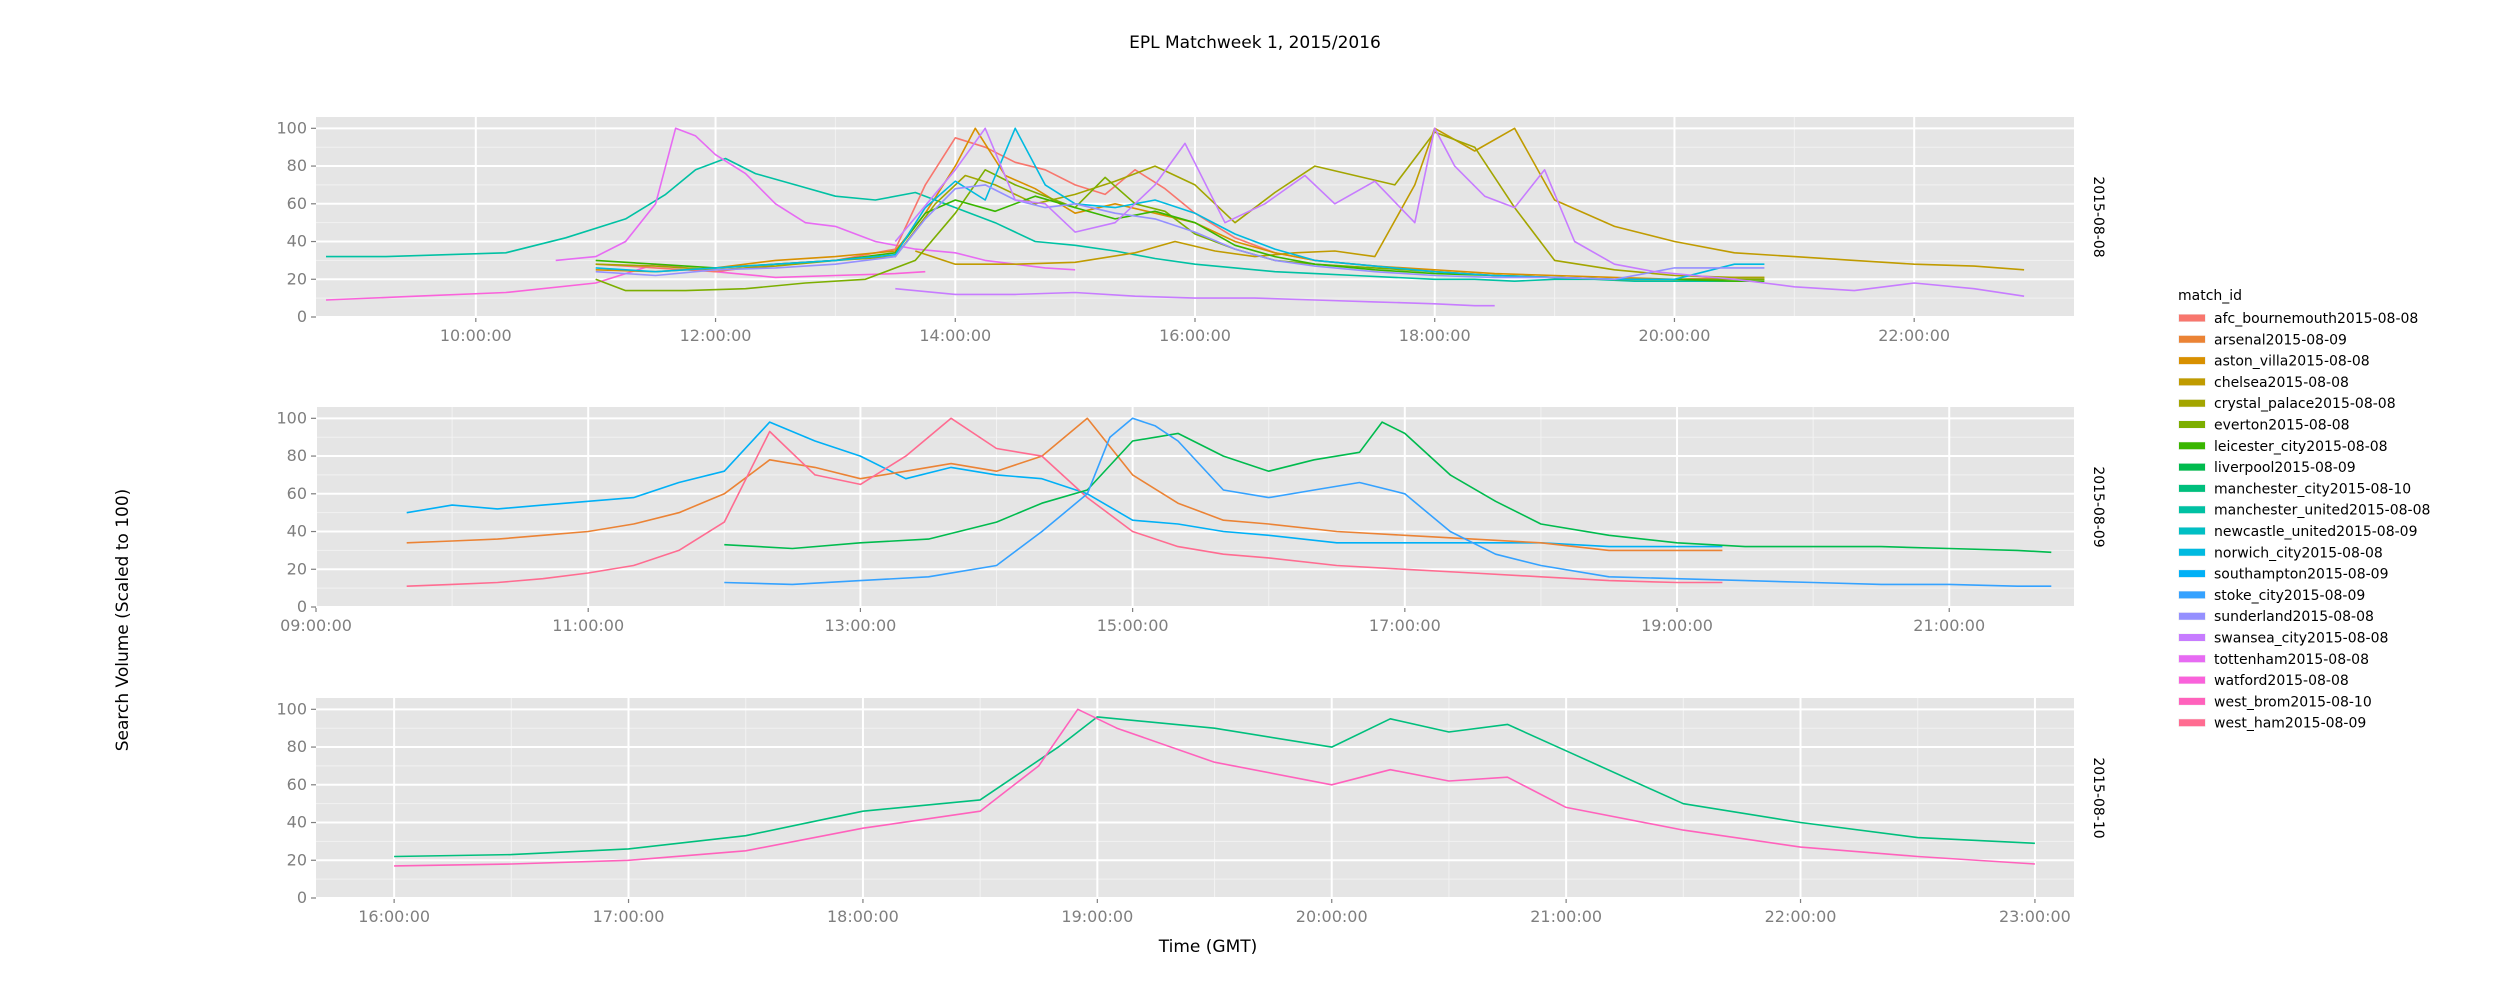  What do you see at coordinates (2280, 340) in the screenshot?
I see `legend-label: arsenal2015-08-09` at bounding box center [2280, 340].